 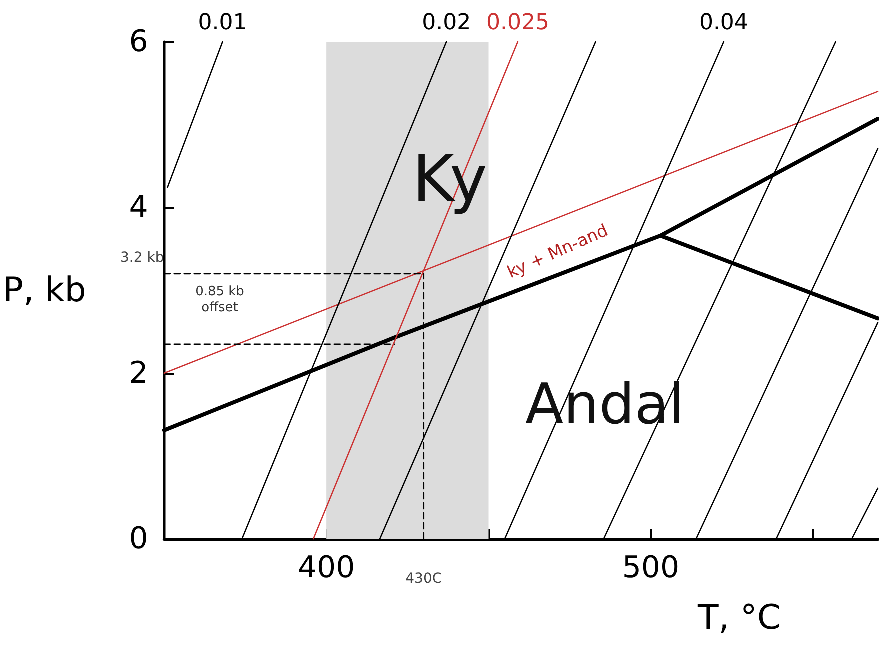 I want to click on series-label: 0.02, so click(x=447, y=23).